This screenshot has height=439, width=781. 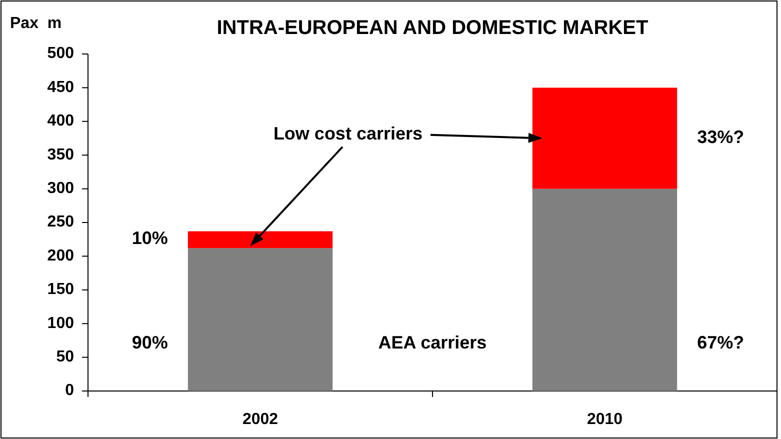 What do you see at coordinates (60, 53) in the screenshot?
I see `y-tick-label: 500` at bounding box center [60, 53].